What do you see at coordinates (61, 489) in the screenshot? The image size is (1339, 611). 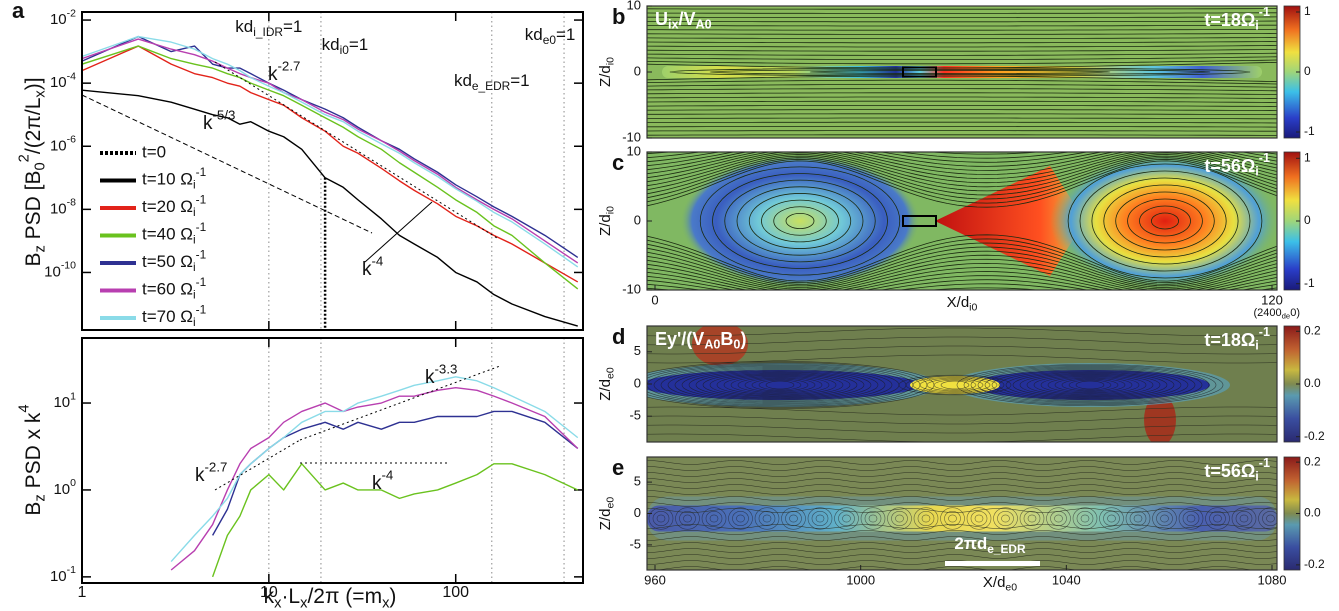 I see `text-run: 10` at bounding box center [61, 489].